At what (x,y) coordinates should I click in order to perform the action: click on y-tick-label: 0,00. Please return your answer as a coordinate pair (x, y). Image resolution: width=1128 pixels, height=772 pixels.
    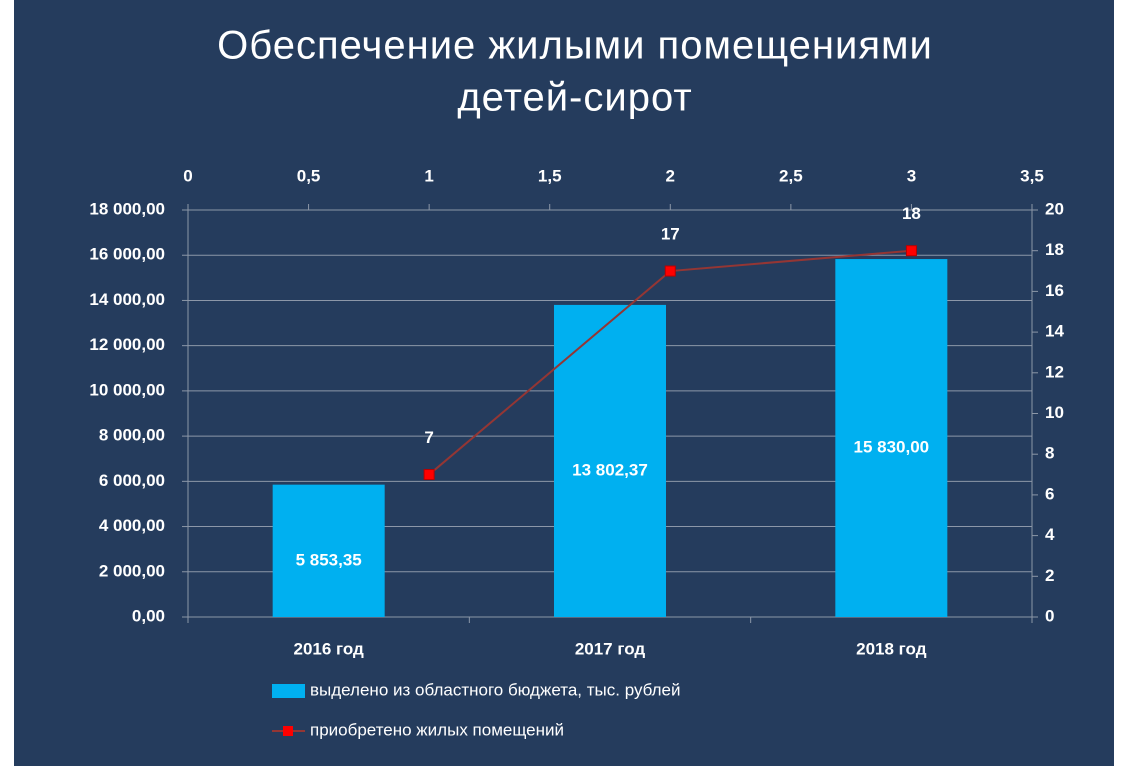
    Looking at the image, I should click on (148, 615).